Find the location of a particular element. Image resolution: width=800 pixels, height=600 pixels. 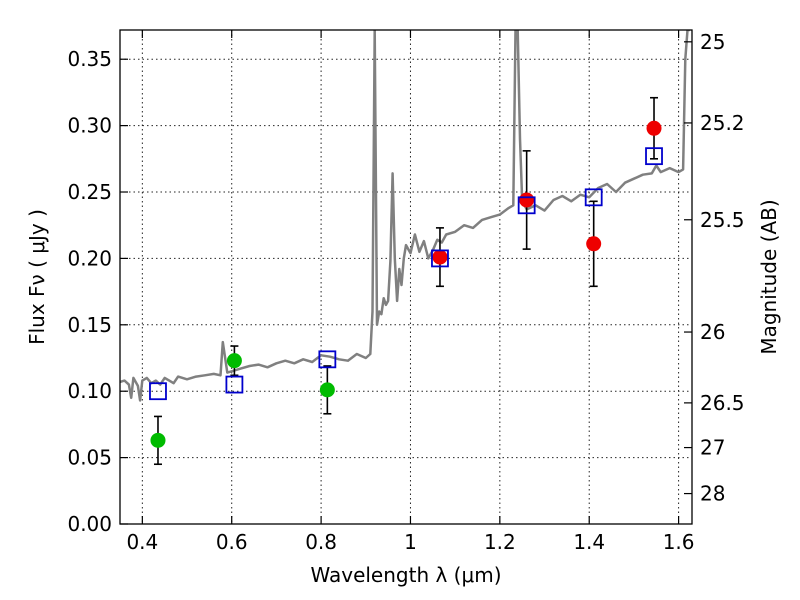

x-tick-label: 0.4 is located at coordinates (142, 542).